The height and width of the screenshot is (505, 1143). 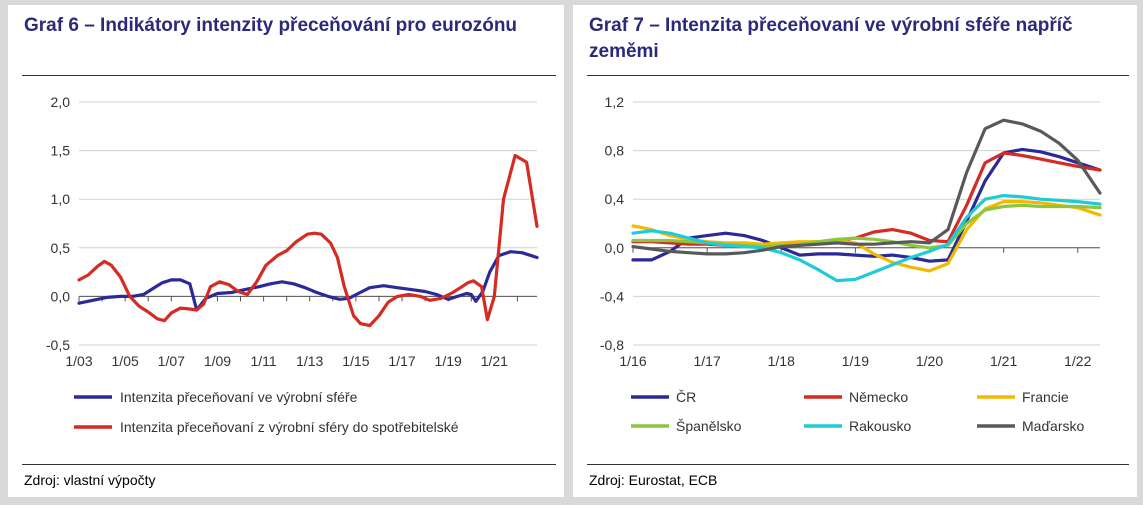 I want to click on legend-label: Německo, so click(x=878, y=397).